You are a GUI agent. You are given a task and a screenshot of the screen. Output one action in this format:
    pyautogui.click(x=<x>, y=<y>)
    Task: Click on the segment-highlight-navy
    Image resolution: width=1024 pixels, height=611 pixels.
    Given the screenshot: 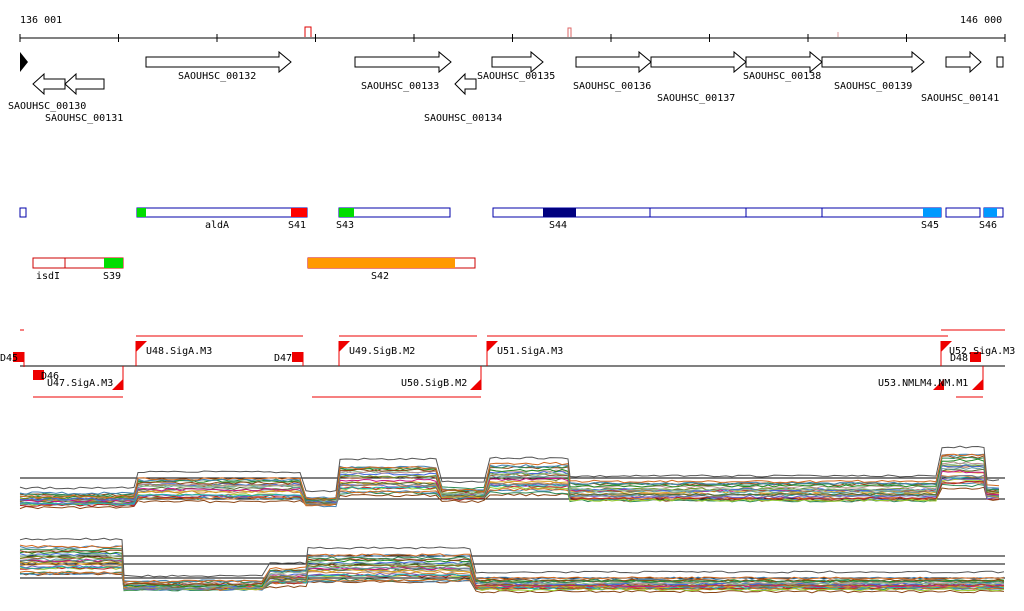 What is the action you would take?
    pyautogui.click(x=559, y=212)
    